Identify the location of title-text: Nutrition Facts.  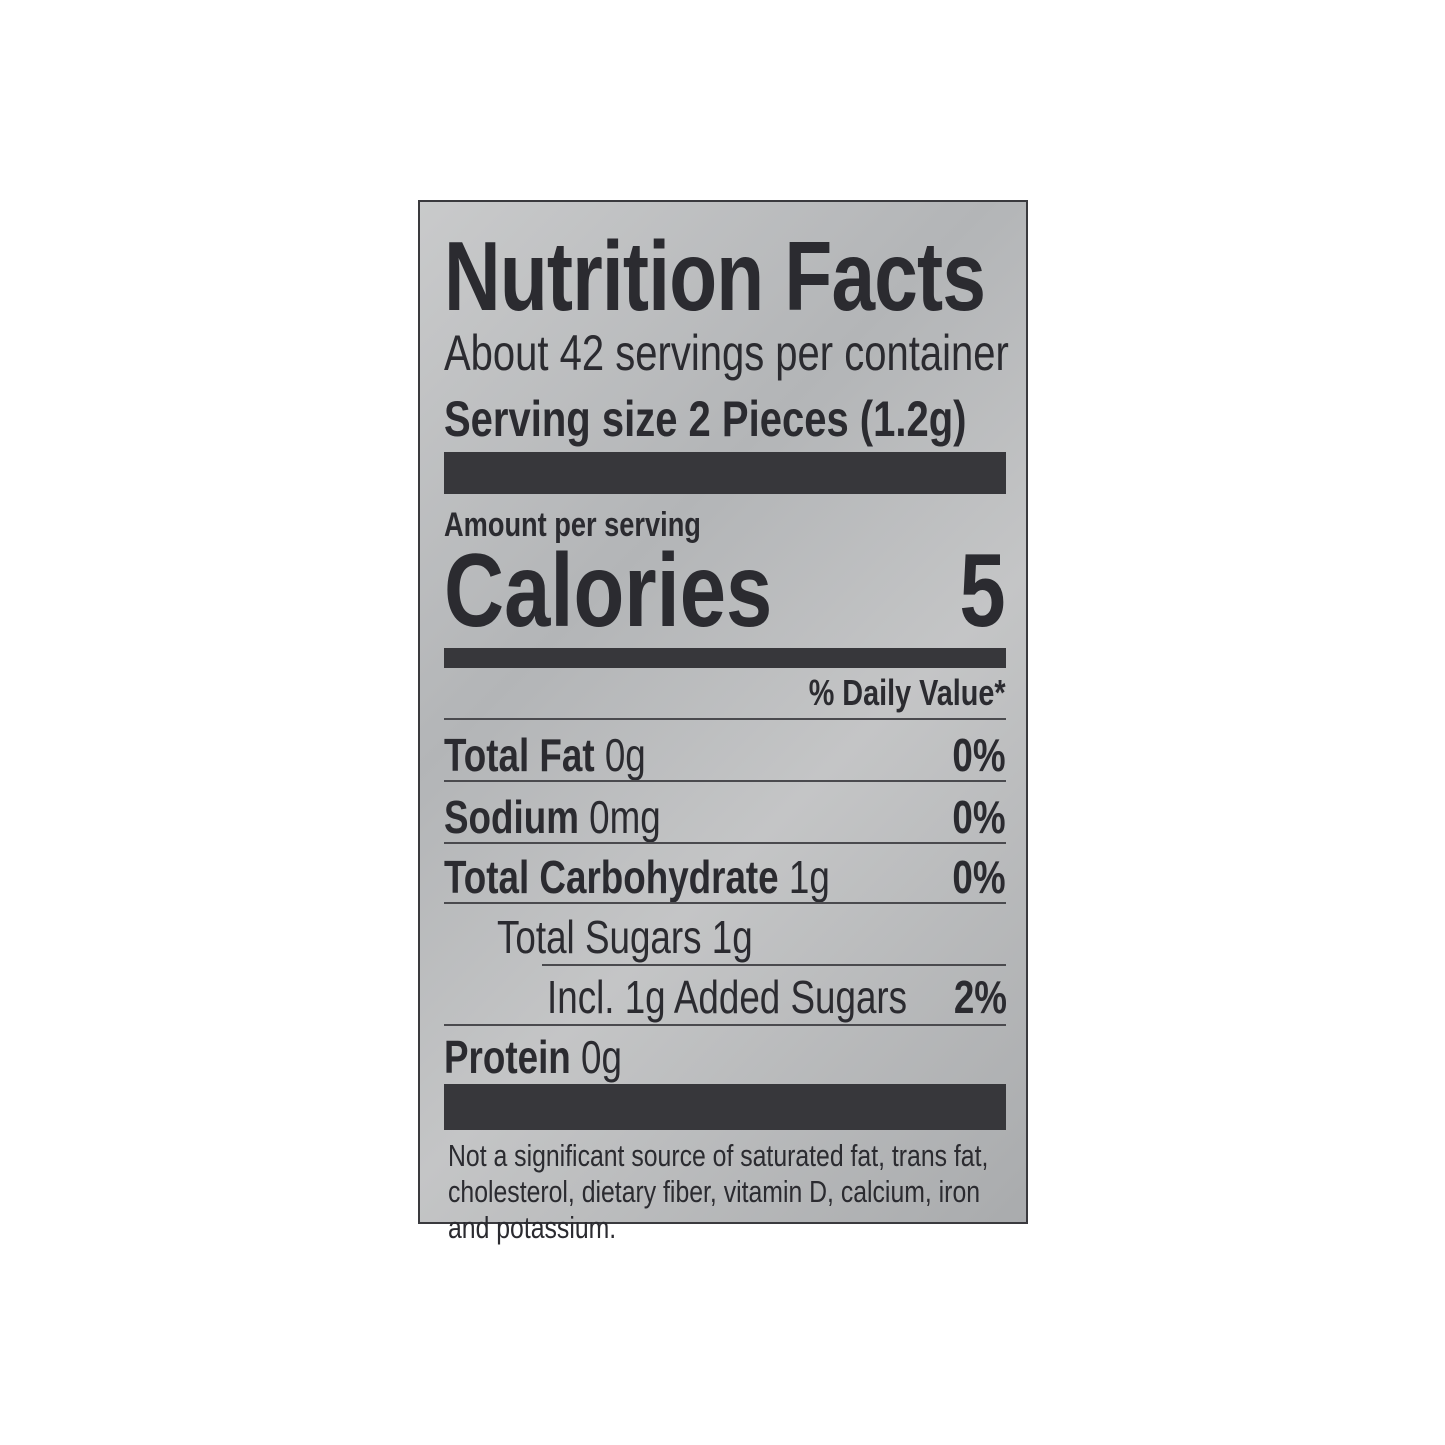
(715, 276).